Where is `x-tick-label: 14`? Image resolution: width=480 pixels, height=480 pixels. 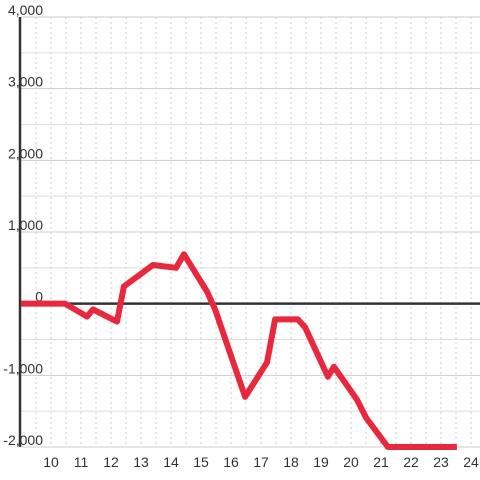 x-tick-label: 14 is located at coordinates (171, 462).